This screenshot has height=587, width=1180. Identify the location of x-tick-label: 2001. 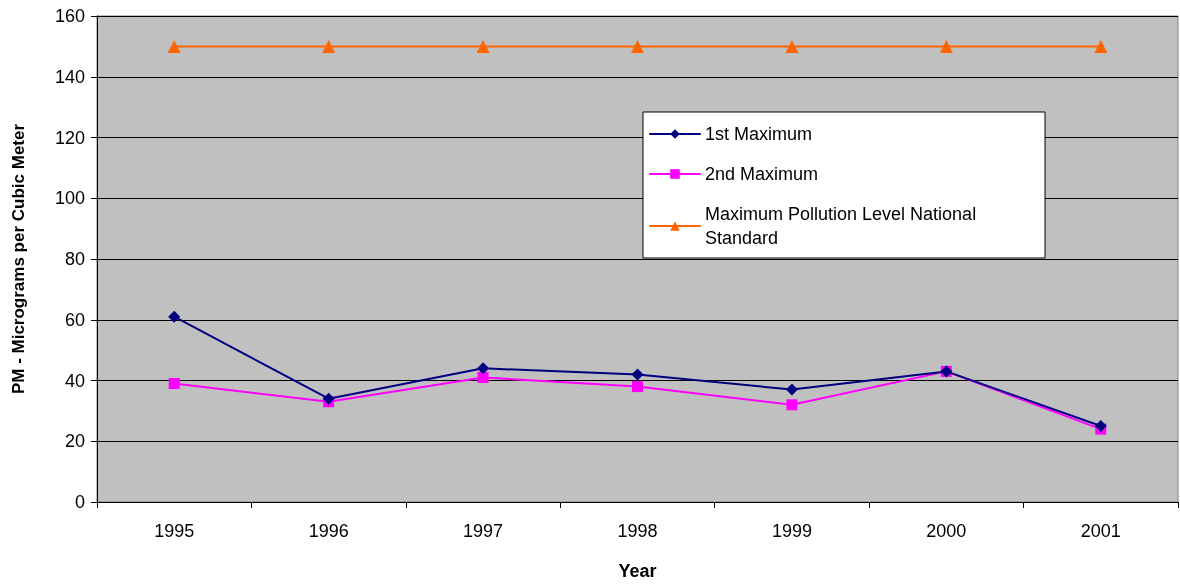
(1100, 531).